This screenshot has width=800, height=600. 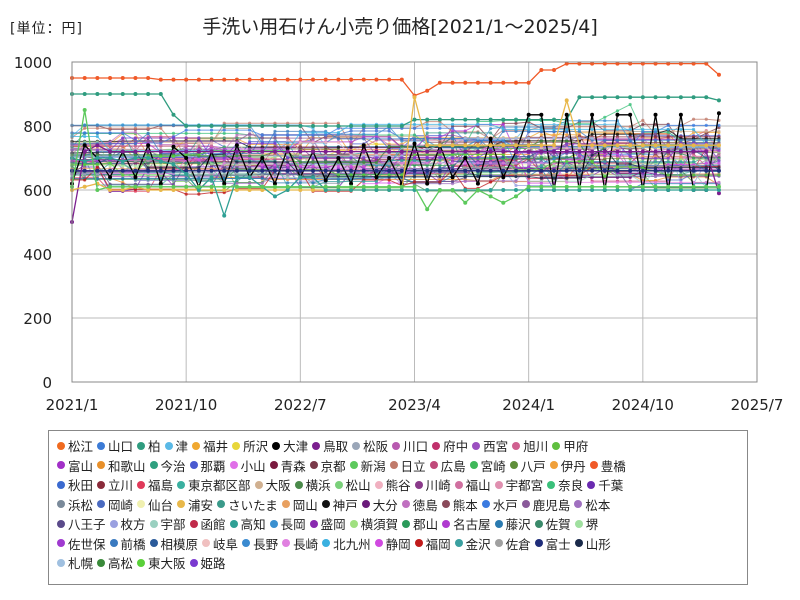 I want to click on legend-item: 徳島, so click(x=419, y=504).